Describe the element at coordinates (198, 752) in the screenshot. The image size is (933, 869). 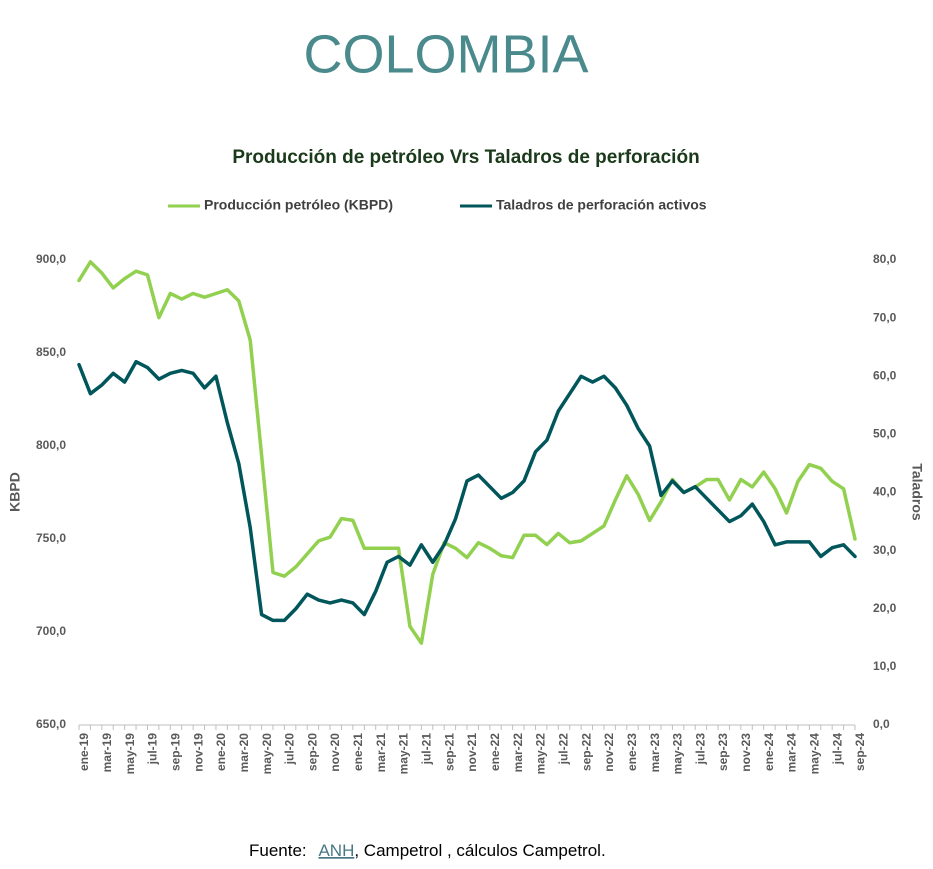
I see `x-tick-label: nov-19` at that location.